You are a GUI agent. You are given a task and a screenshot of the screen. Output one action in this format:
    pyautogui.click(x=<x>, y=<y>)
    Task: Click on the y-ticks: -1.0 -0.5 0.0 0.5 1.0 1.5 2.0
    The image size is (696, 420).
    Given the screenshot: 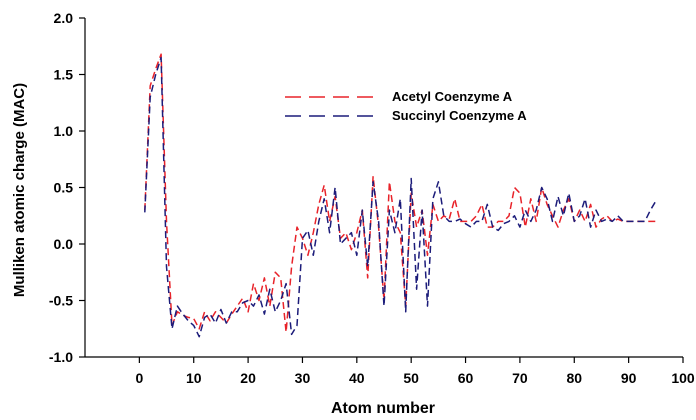 What is the action you would take?
    pyautogui.click(x=67, y=187)
    